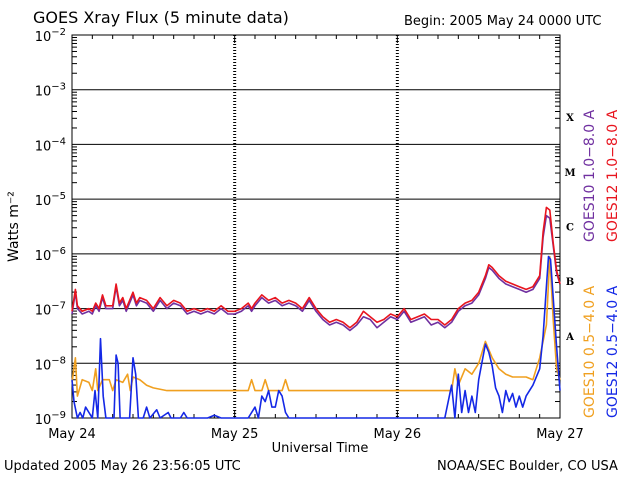 Image resolution: width=640 pixels, height=480 pixels. I want to click on x-axis-label: Universal Time, so click(320, 448).